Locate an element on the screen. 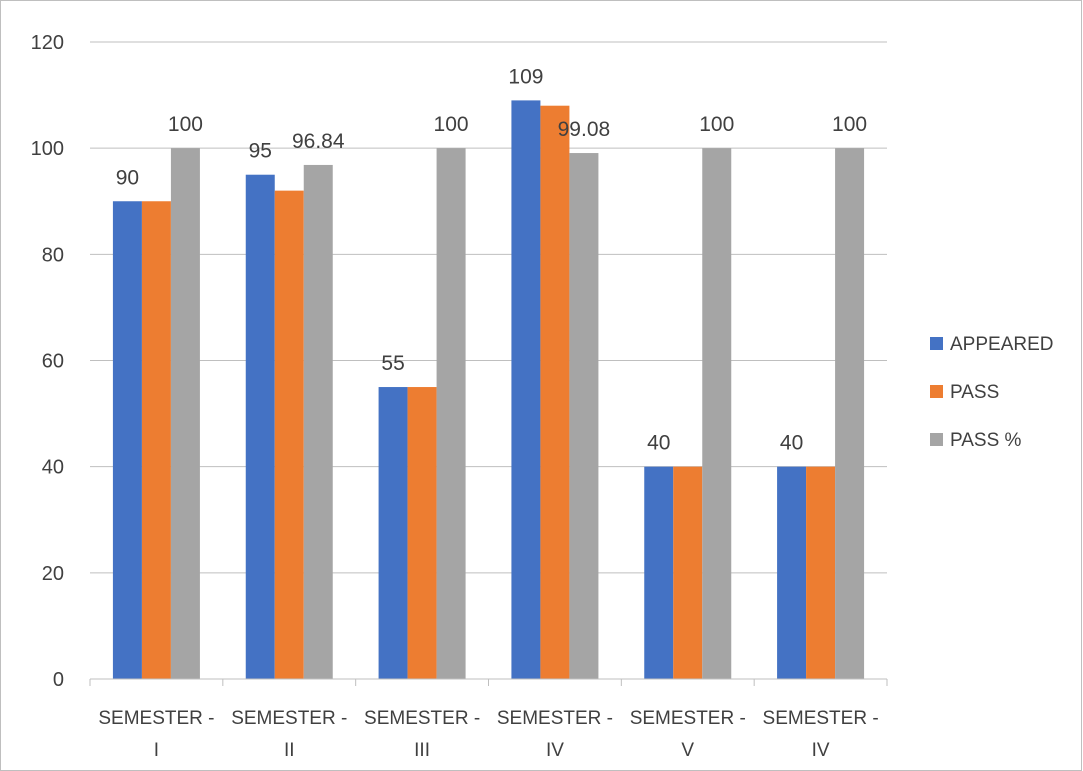 Image resolution: width=1083 pixels, height=771 pixels. data-label: 109 is located at coordinates (525, 76).